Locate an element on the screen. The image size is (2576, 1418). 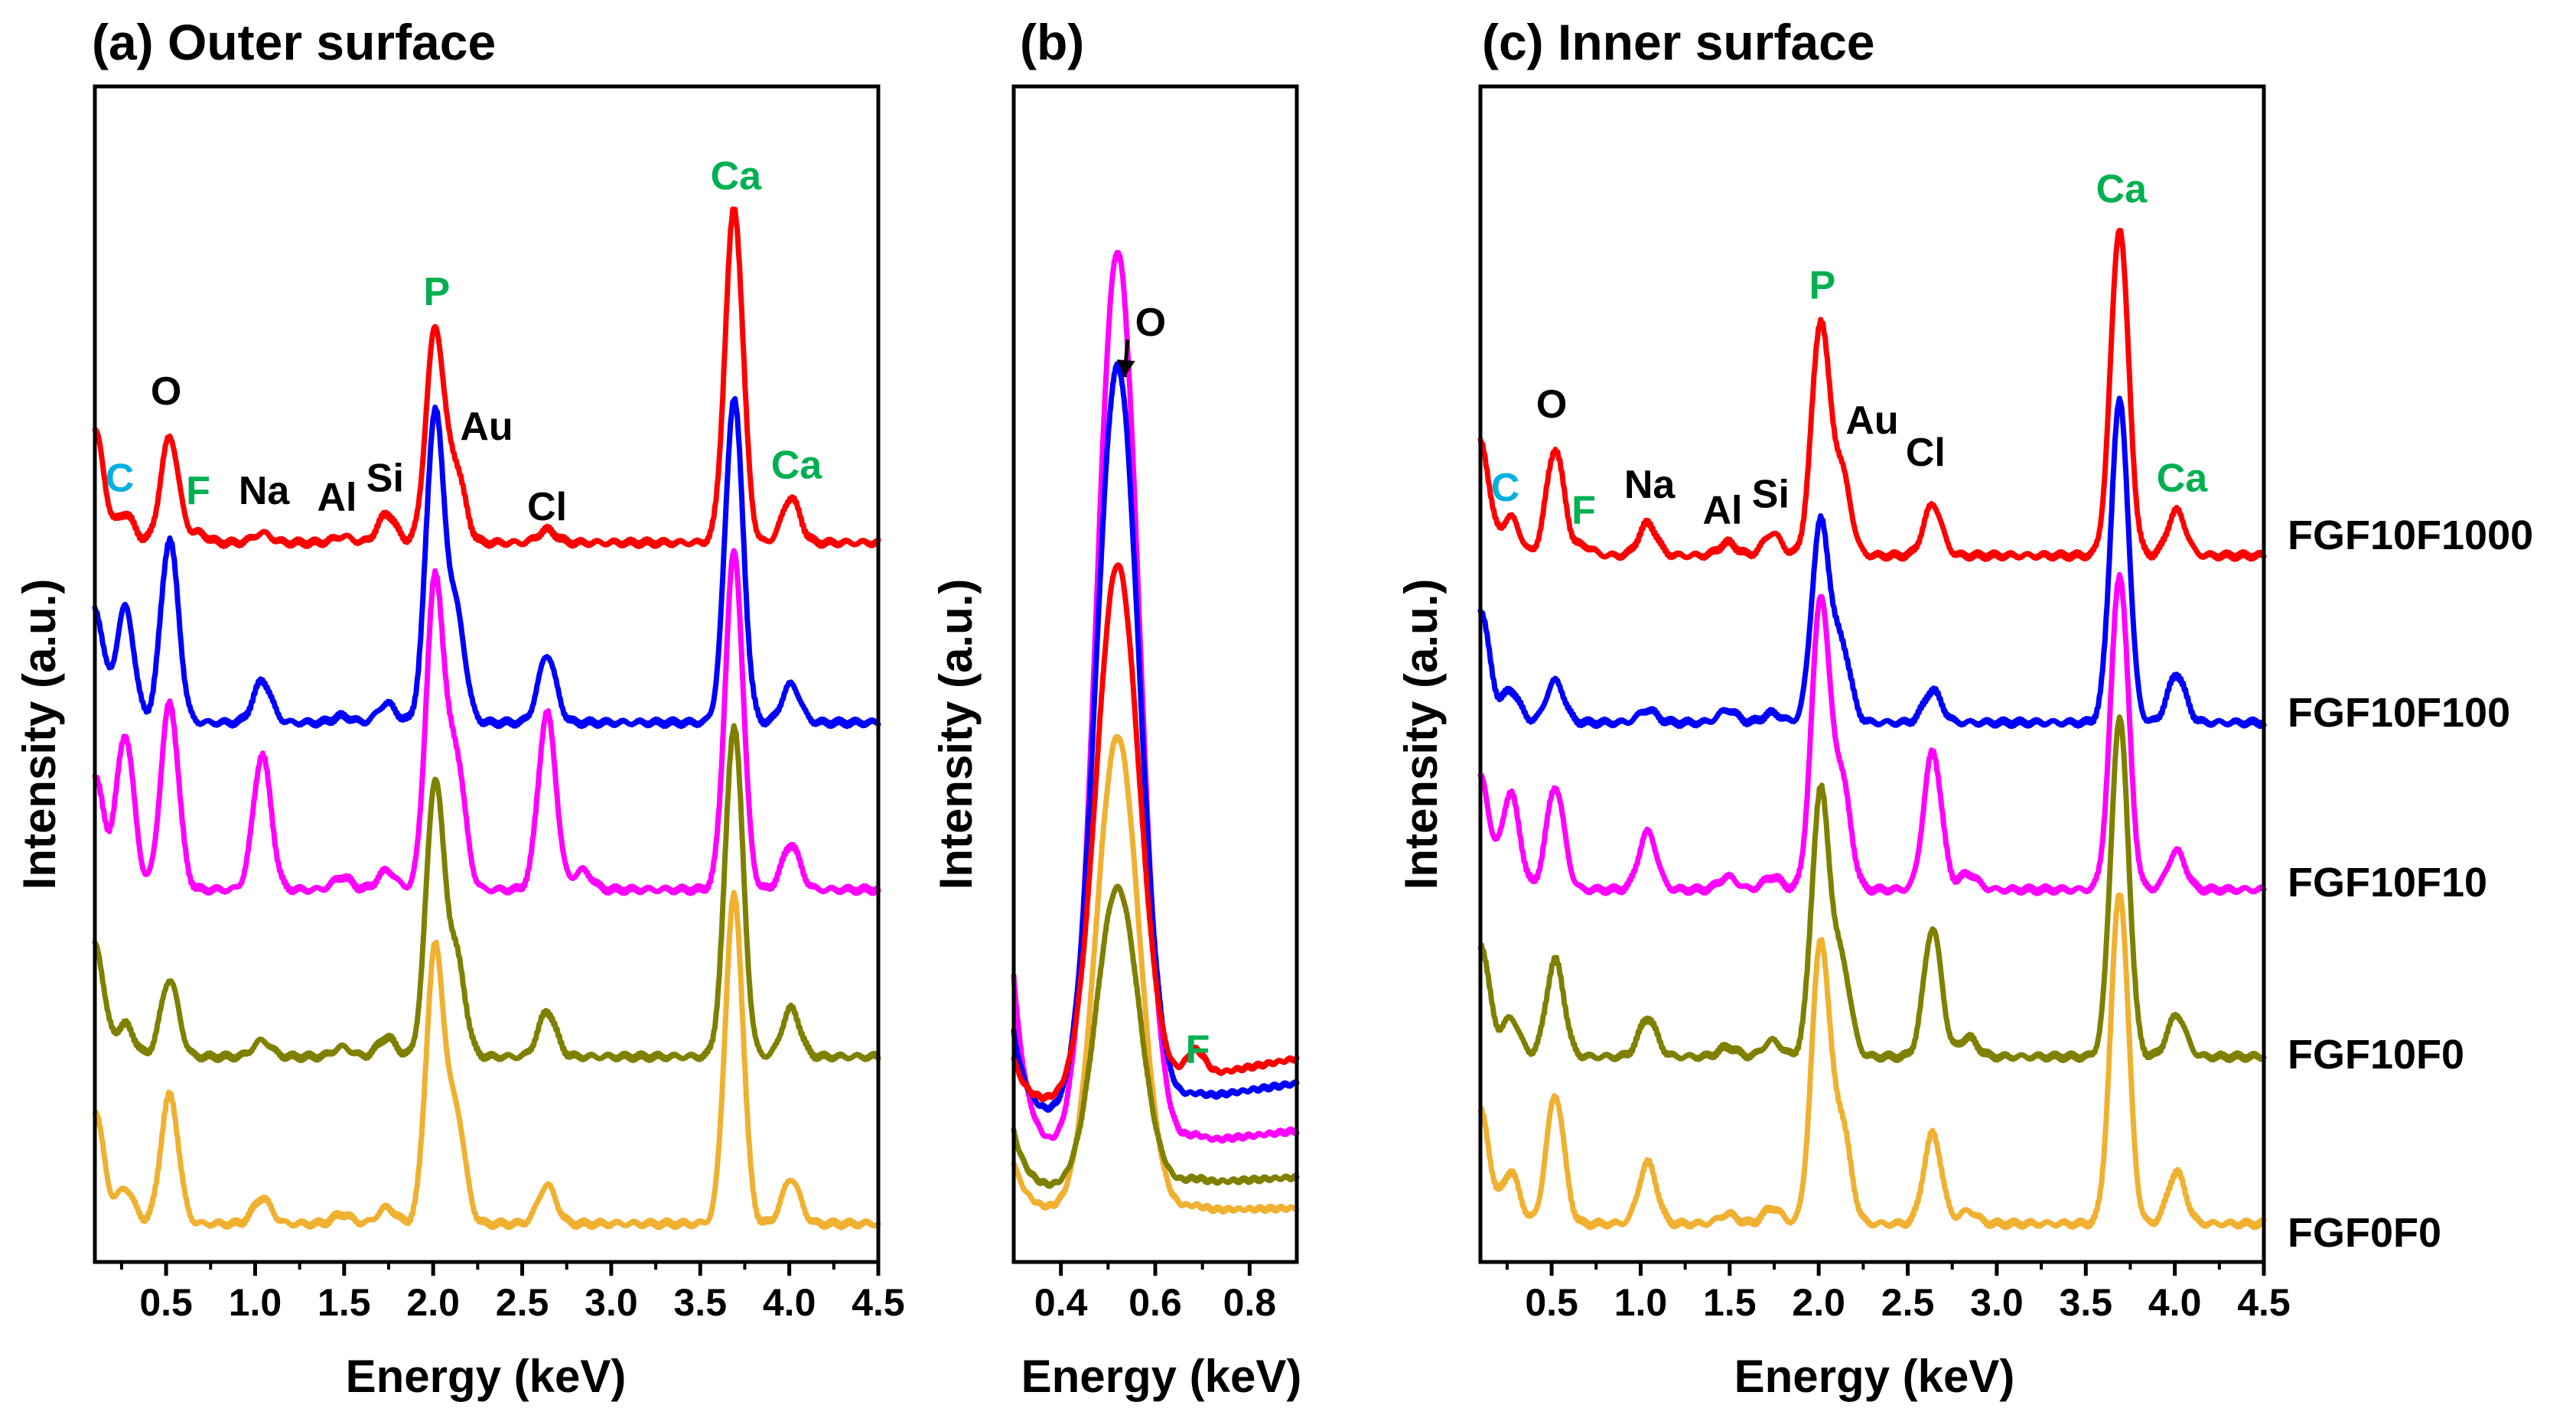
panel-b-title: (b) is located at coordinates (1052, 42).